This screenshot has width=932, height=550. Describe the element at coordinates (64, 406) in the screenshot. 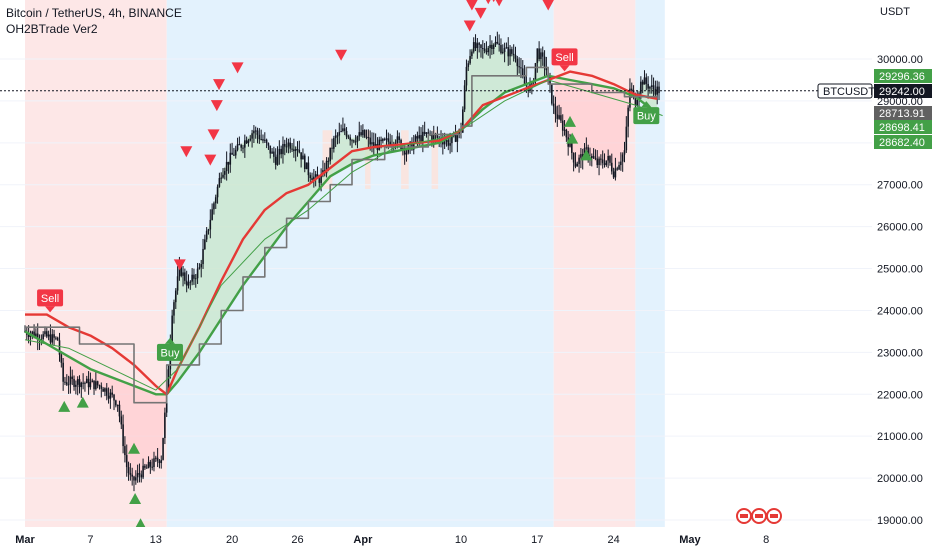

I see `buy-triangle` at that location.